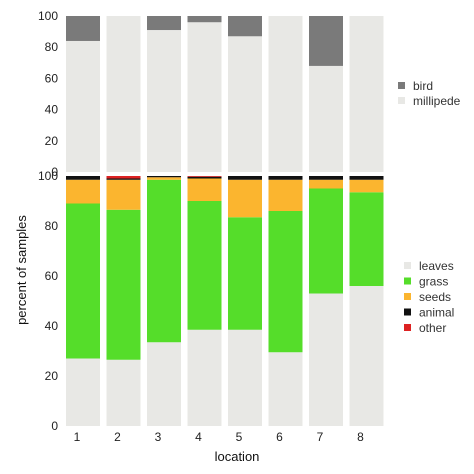  What do you see at coordinates (52, 78) in the screenshot?
I see `top-y-tick-60: 60` at bounding box center [52, 78].